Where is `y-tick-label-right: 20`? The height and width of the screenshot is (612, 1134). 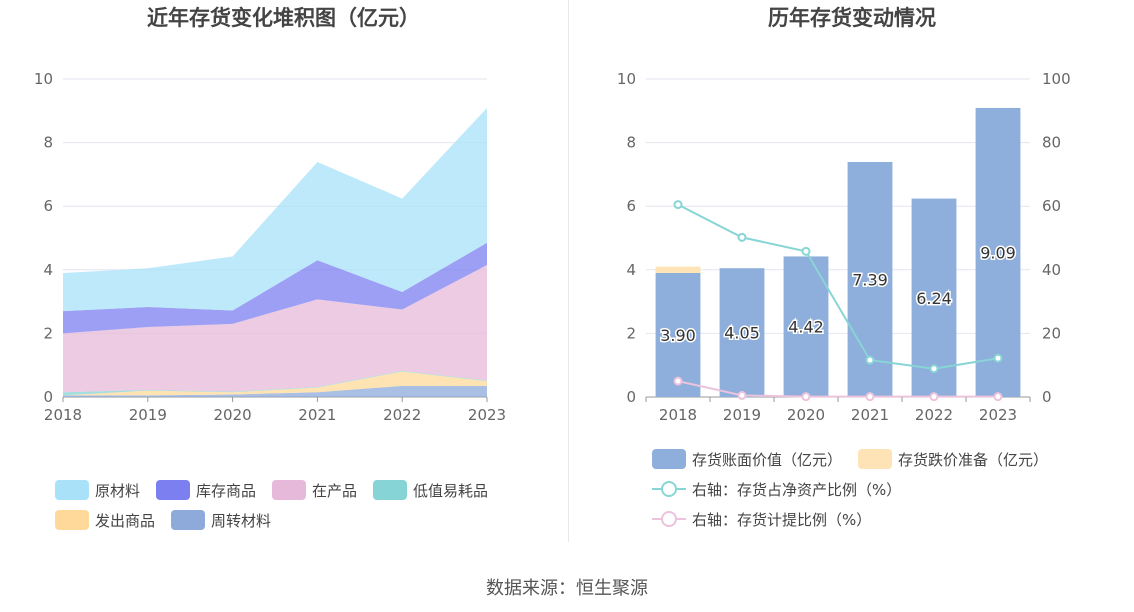 y-tick-label-right: 20 is located at coordinates (1051, 333).